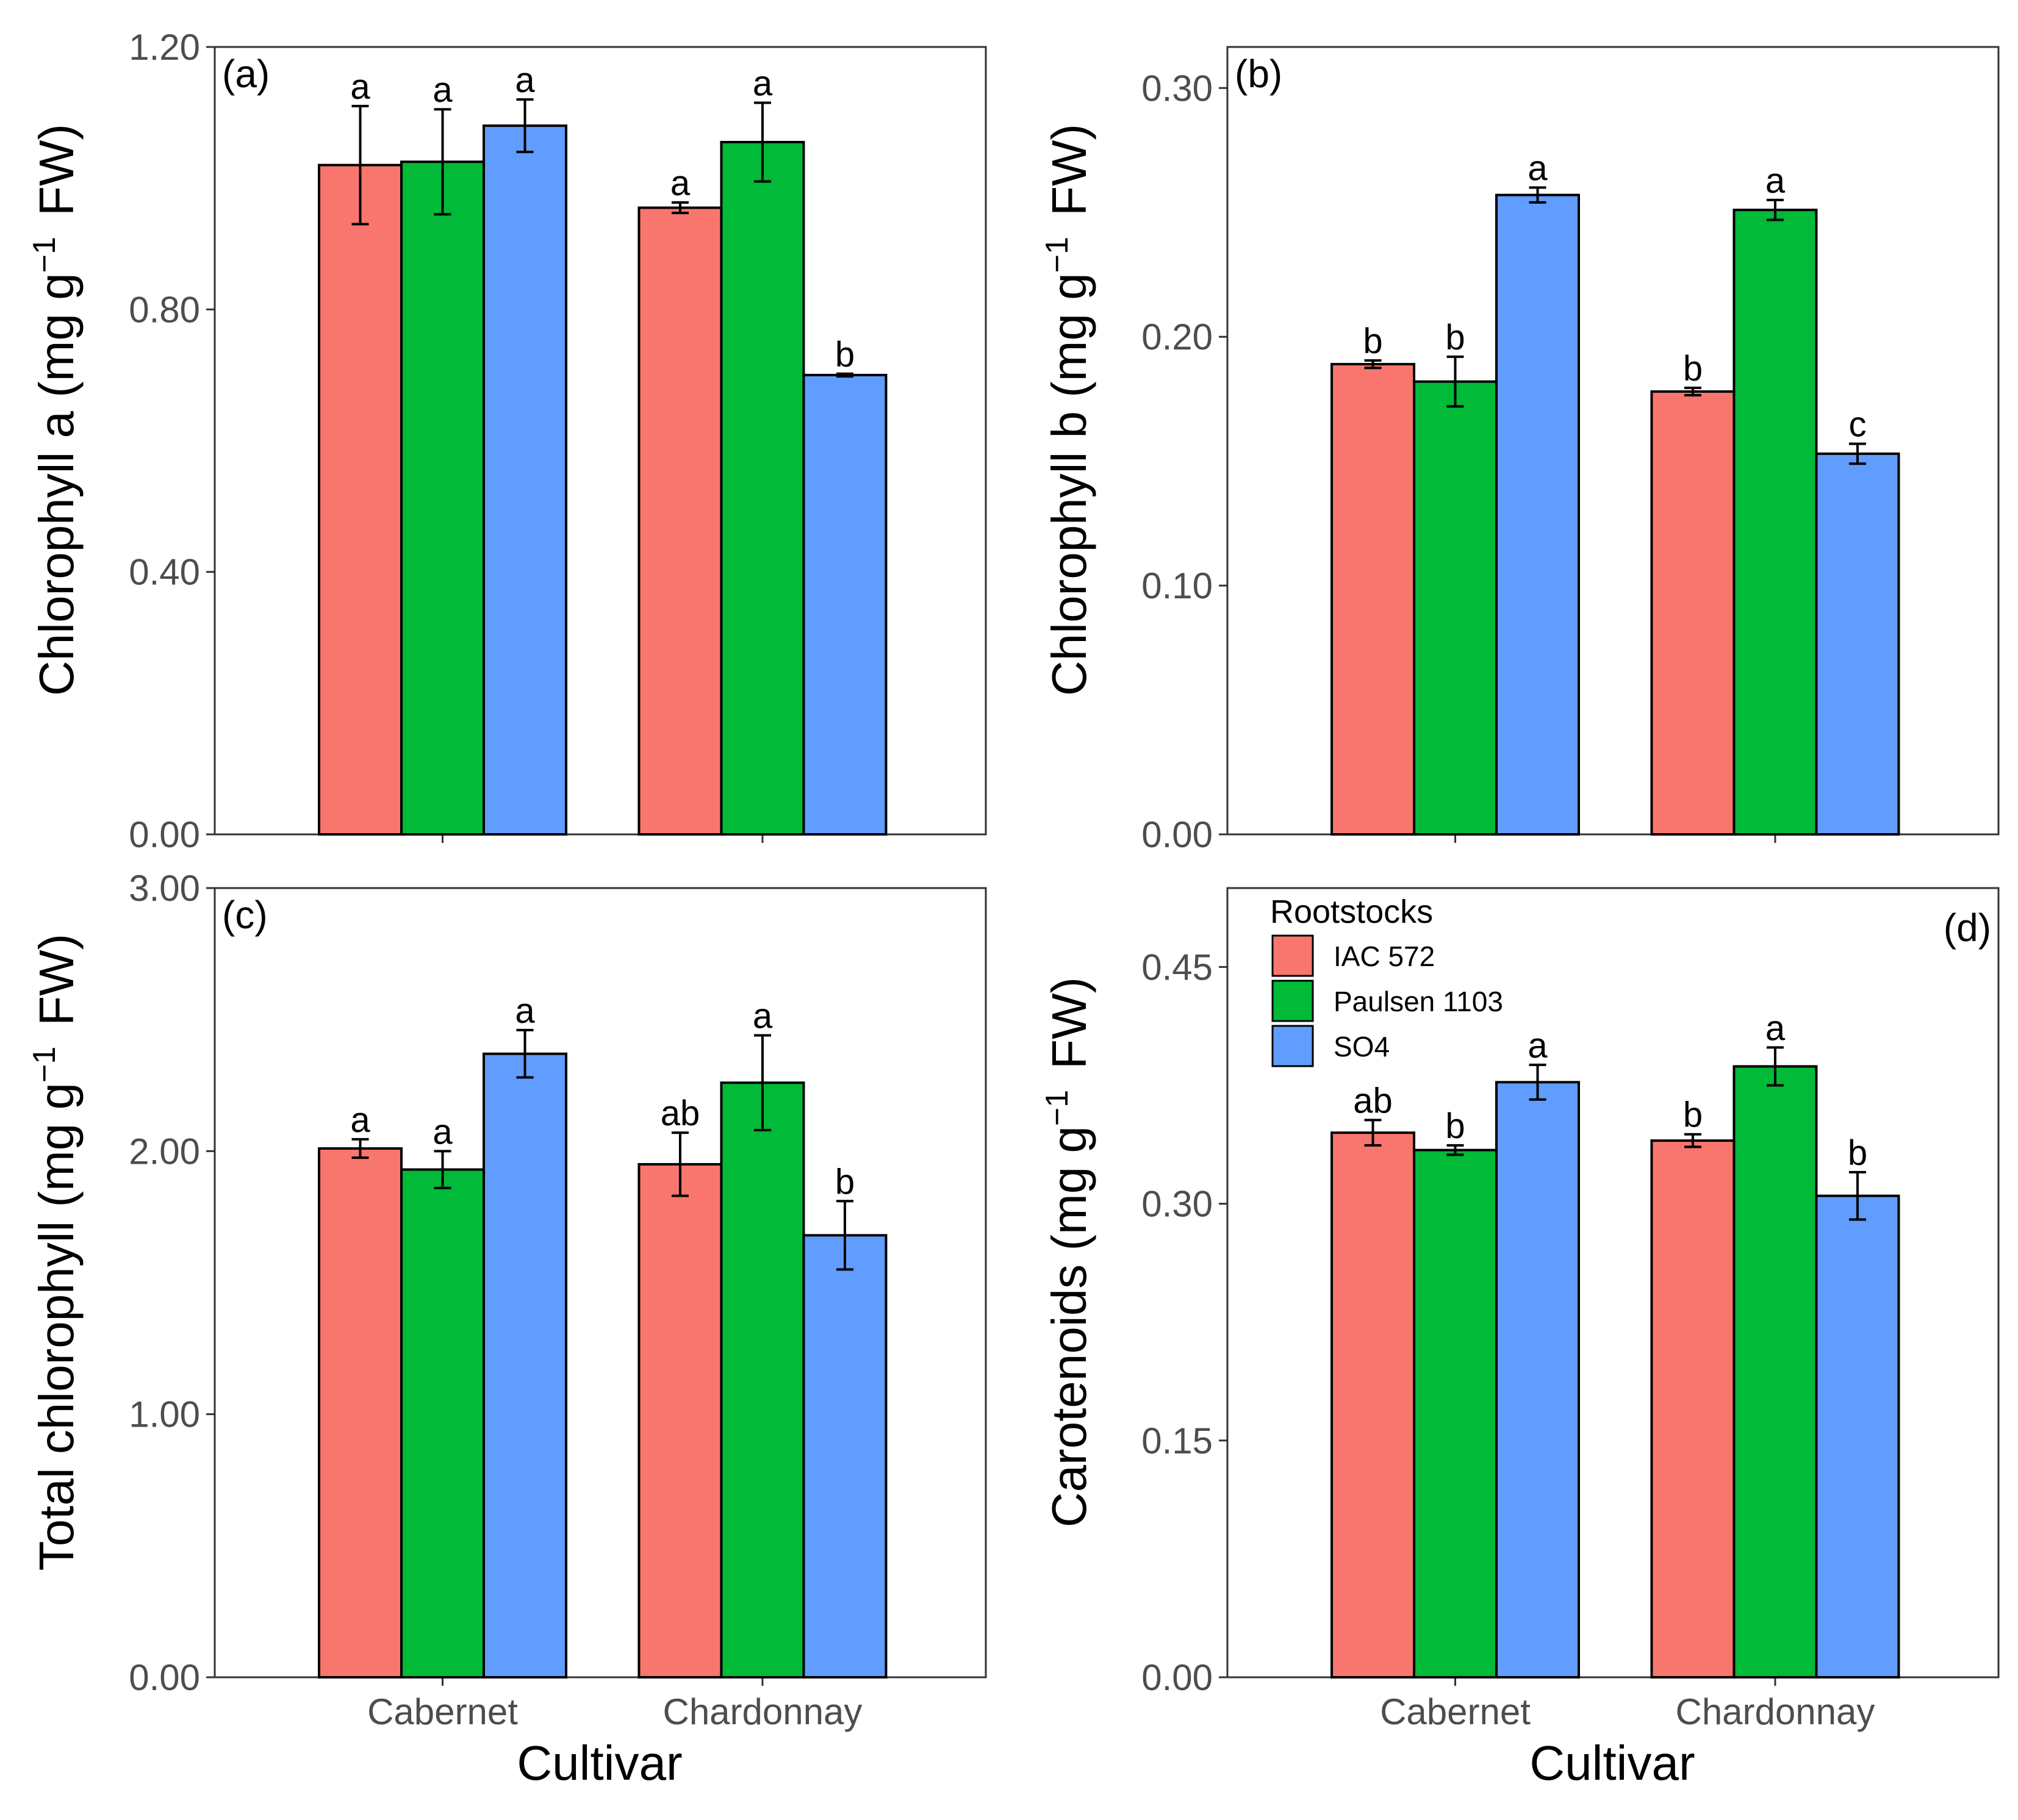 The width and height of the screenshot is (2018, 1820). I want to click on panel-d-xtick-label: Chardonnay, so click(1775, 1711).